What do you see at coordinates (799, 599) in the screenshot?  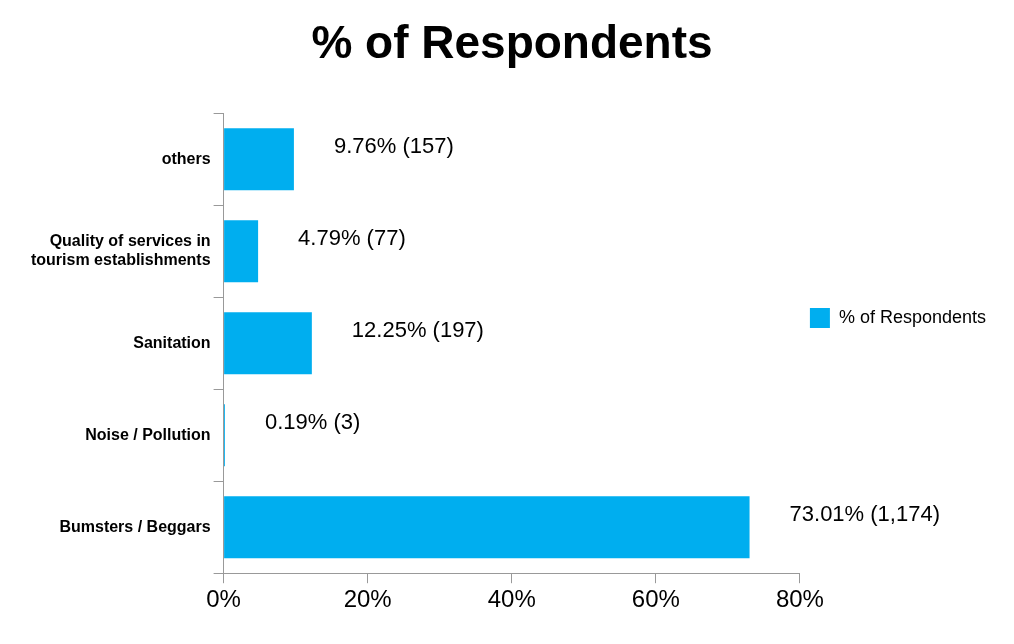 I see `x-tick-label: 80%` at bounding box center [799, 599].